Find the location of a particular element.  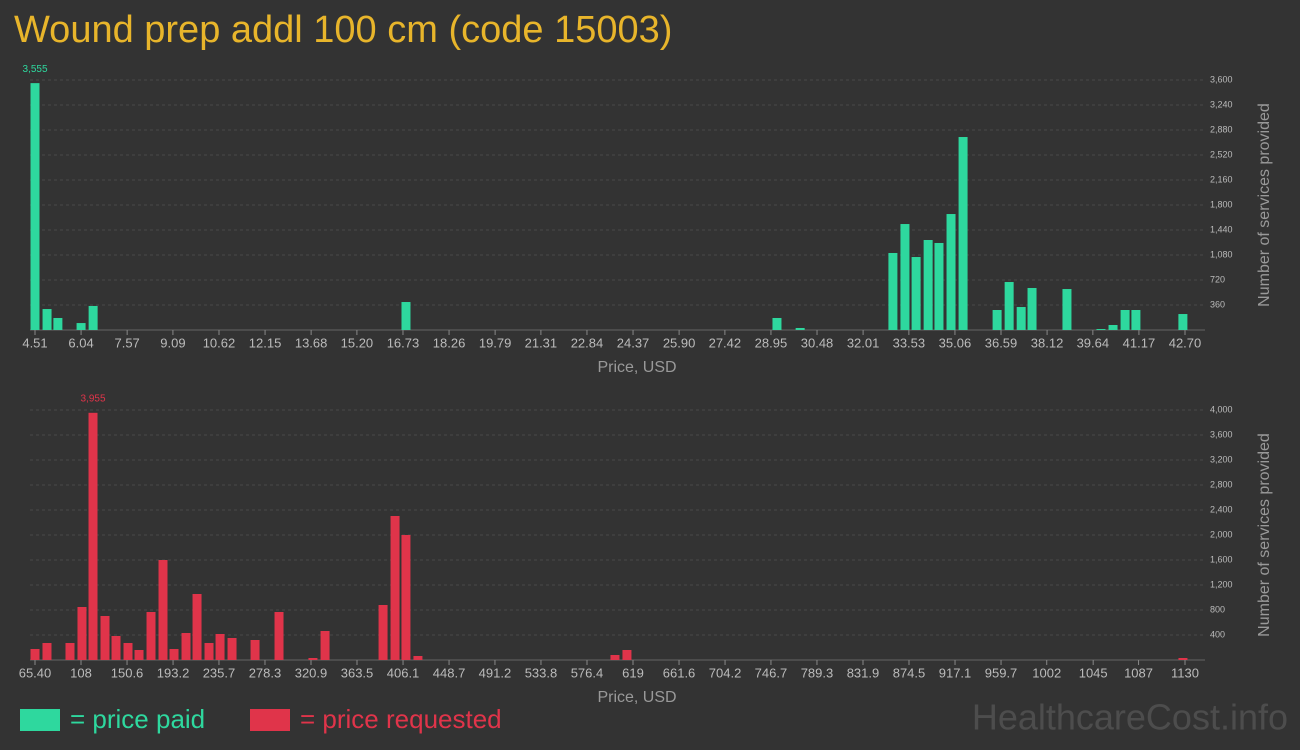

x-tick-label: 36.59 is located at coordinates (1001, 342).